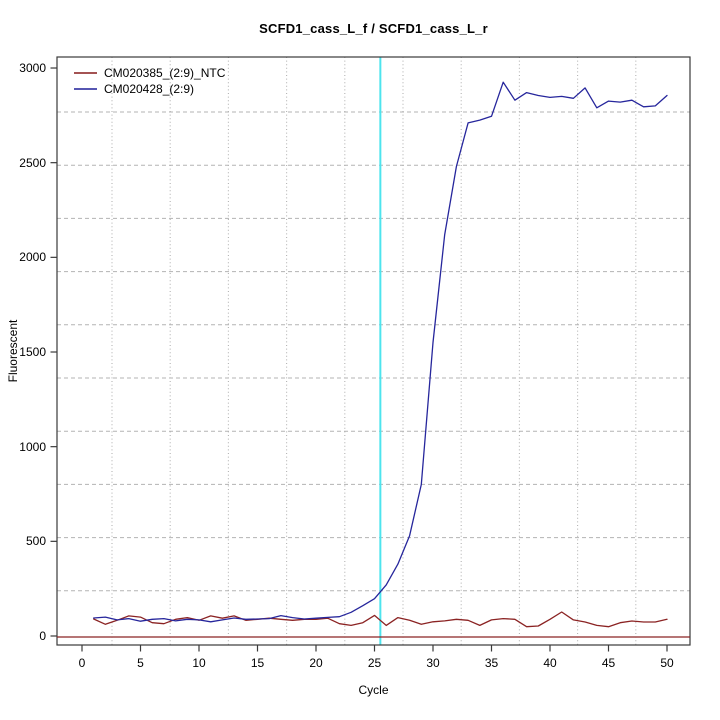  I want to click on x-tick-label: 40, so click(550, 663).